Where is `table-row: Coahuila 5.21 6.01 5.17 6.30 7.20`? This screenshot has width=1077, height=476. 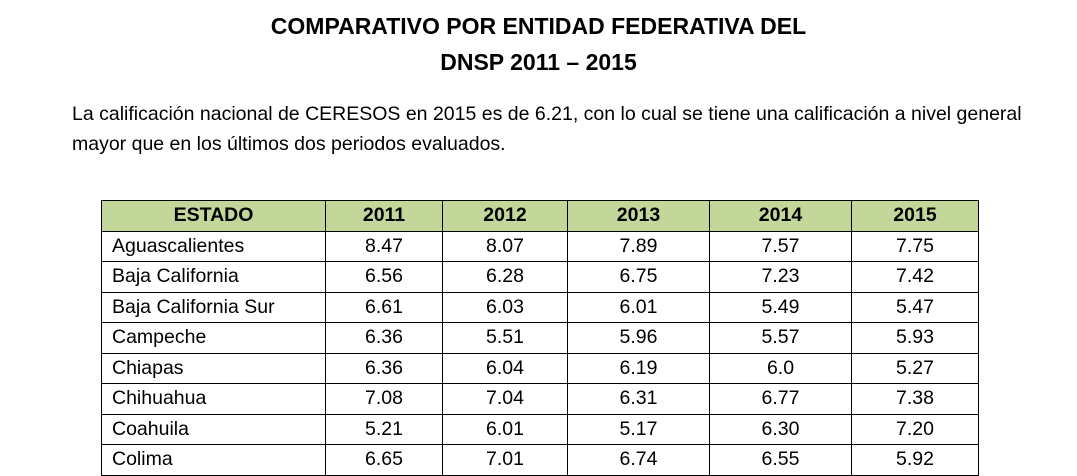
table-row: Coahuila 5.21 6.01 5.17 6.30 7.20 is located at coordinates (540, 429).